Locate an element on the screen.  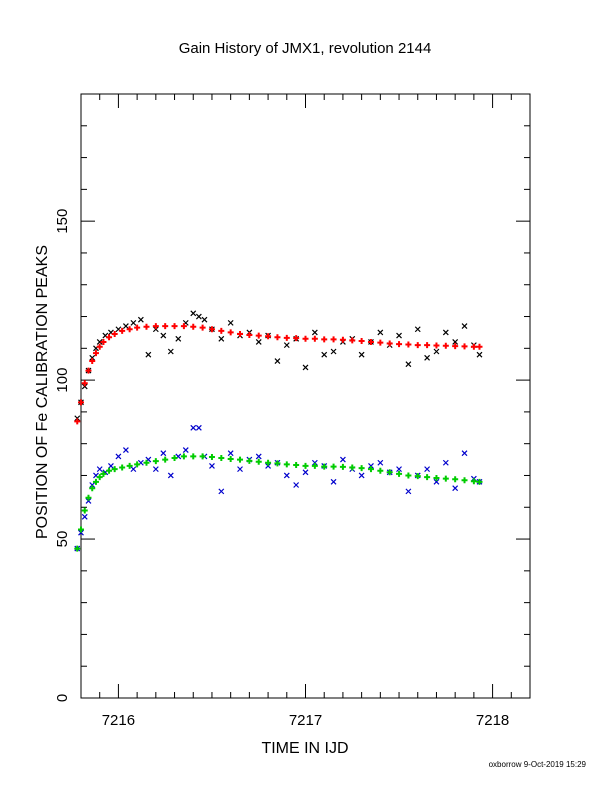
y-tick-label: 100 is located at coordinates (62, 380).